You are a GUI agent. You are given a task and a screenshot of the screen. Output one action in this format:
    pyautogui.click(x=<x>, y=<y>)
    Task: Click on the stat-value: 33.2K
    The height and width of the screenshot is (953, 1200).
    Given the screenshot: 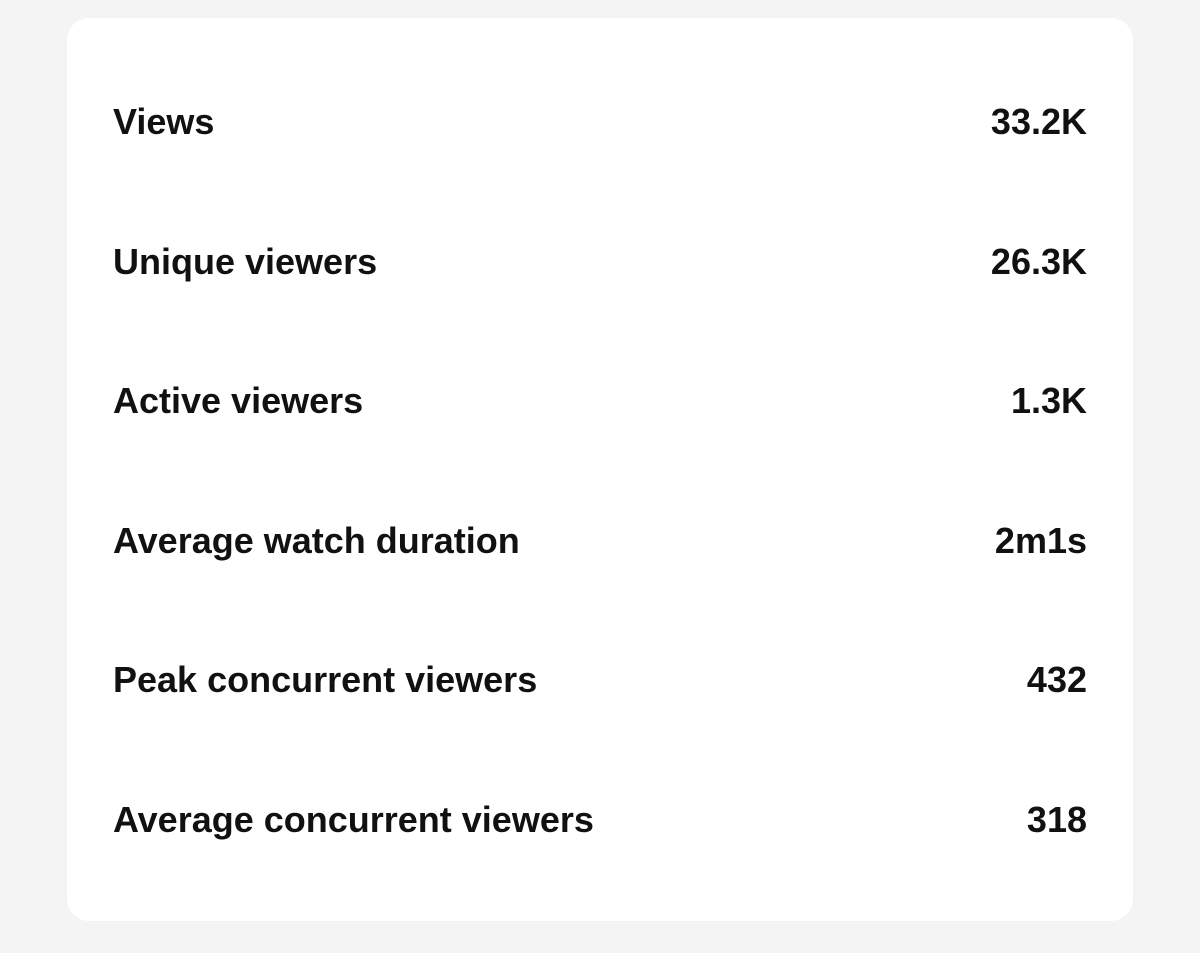 What is the action you would take?
    pyautogui.click(x=1038, y=121)
    